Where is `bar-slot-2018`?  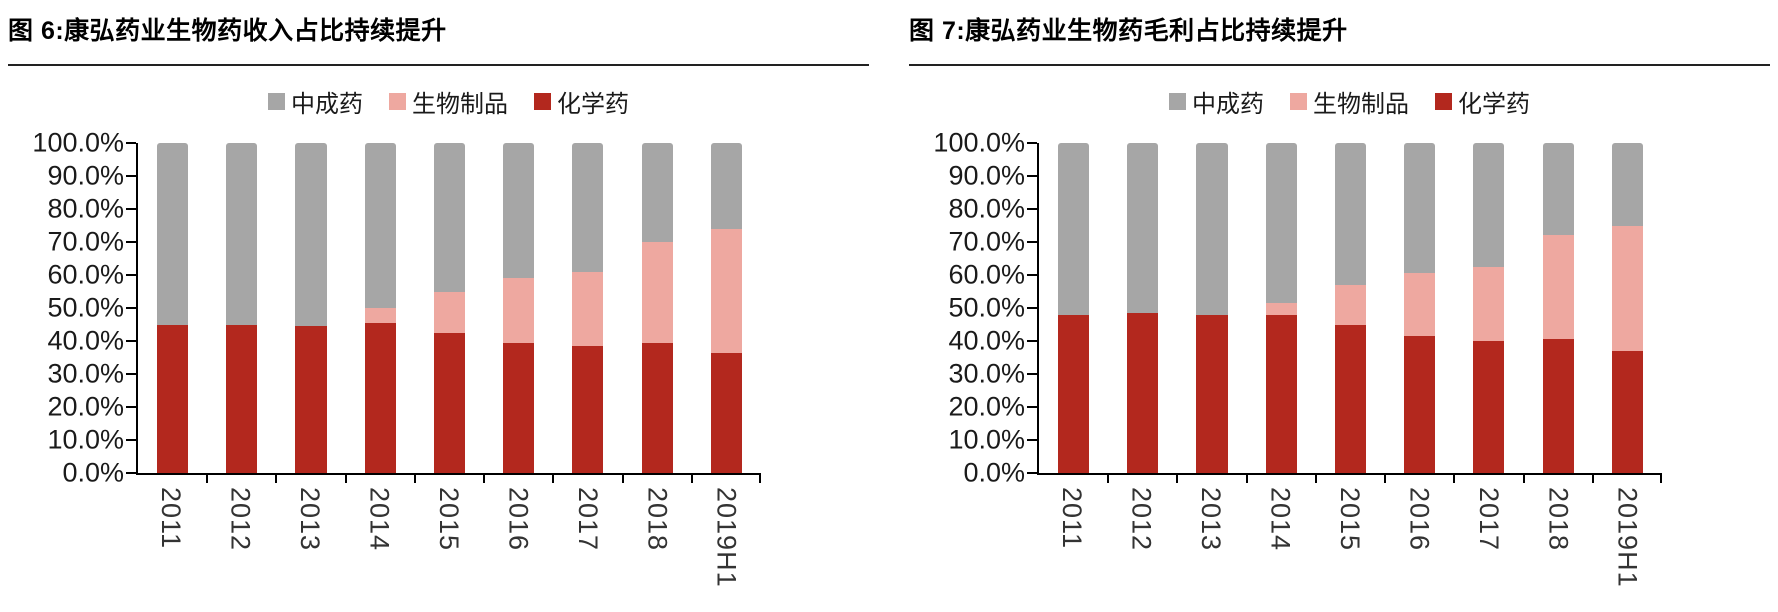 bar-slot-2018 is located at coordinates (1558, 308).